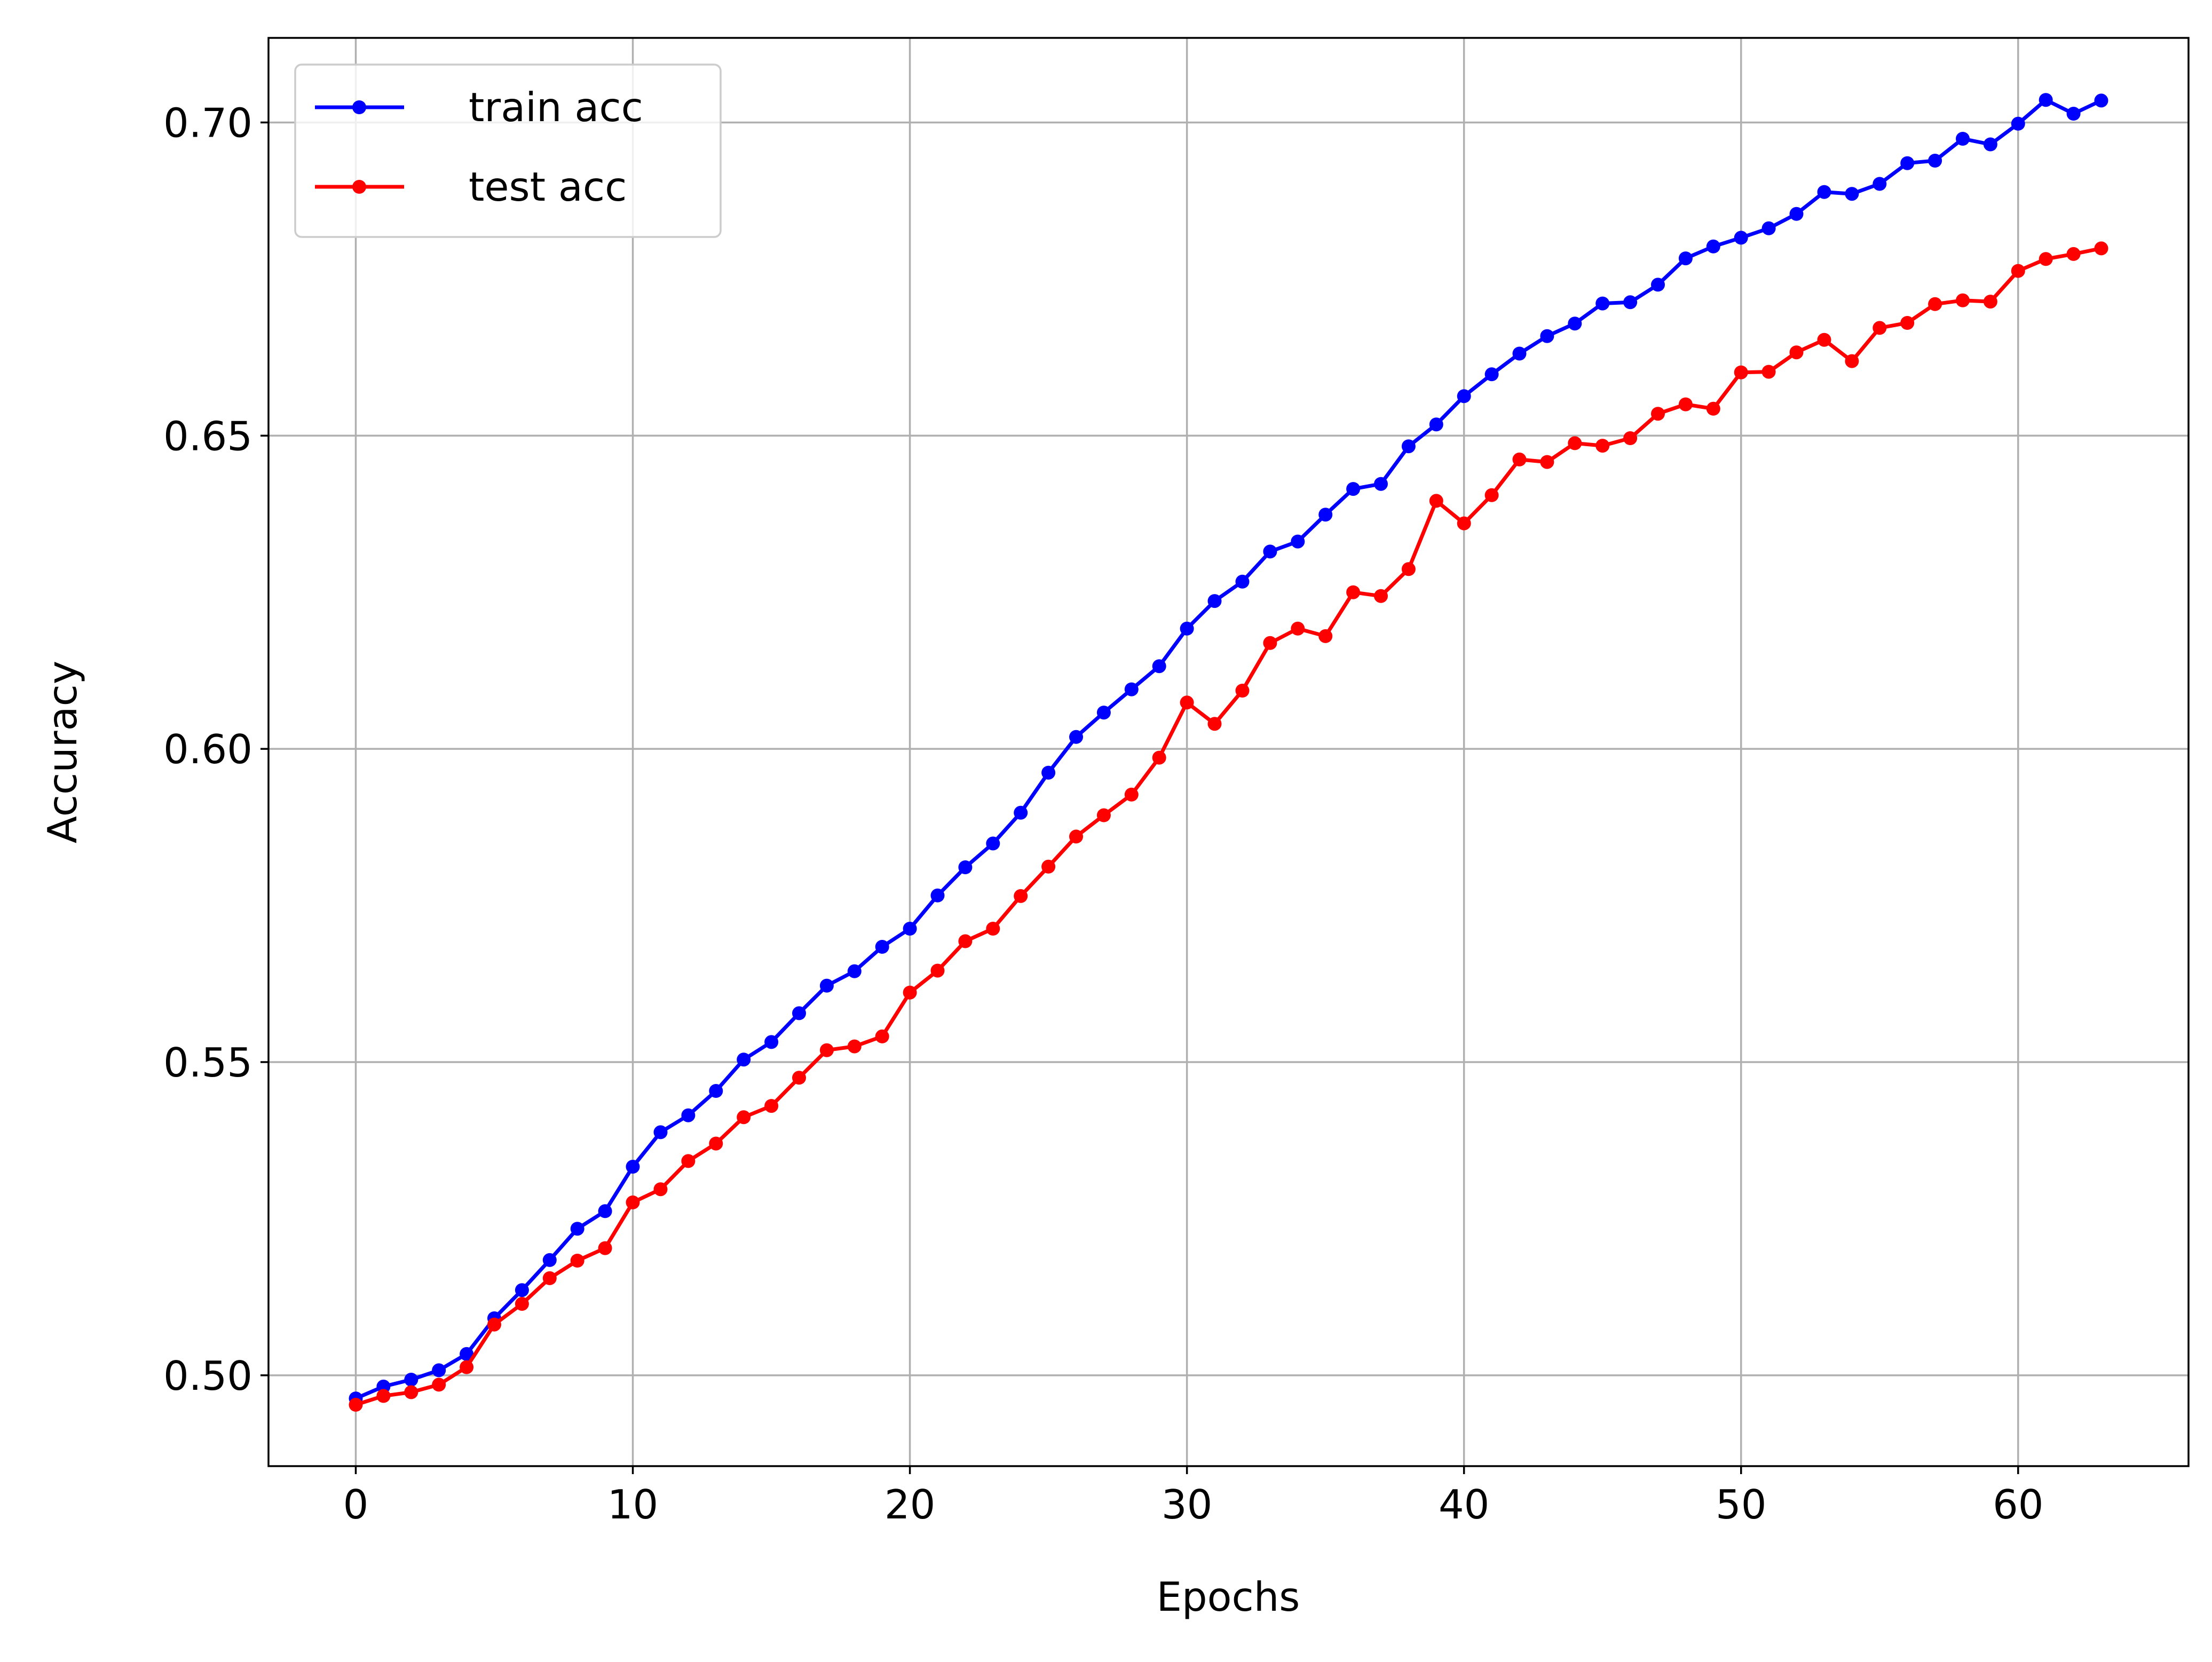 The image size is (2212, 1662). Describe the element at coordinates (62, 752) in the screenshot. I see `y-axis-label: Accuracy` at that location.